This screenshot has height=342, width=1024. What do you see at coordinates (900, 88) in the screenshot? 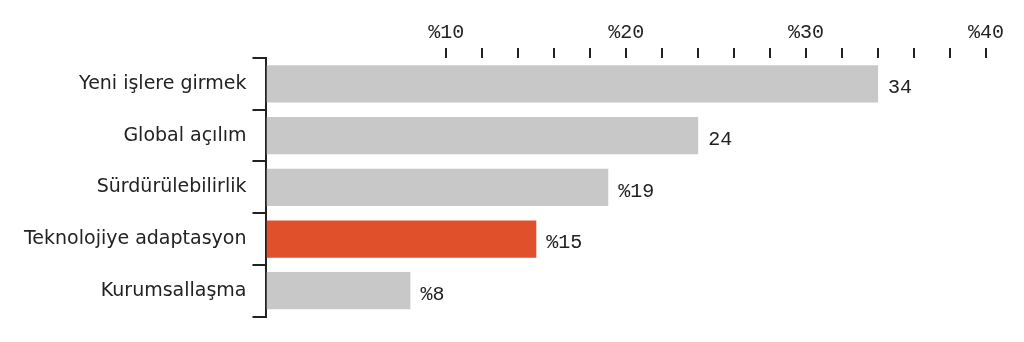
I see `data-label: 34` at bounding box center [900, 88].